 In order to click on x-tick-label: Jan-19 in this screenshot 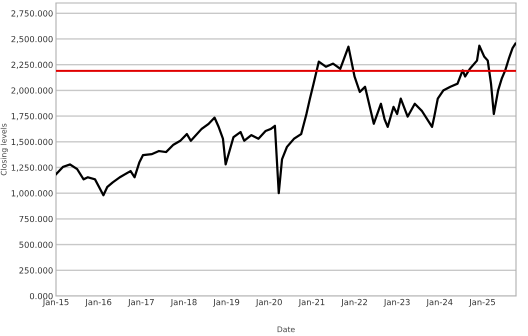, I will do `click(226, 302)`.